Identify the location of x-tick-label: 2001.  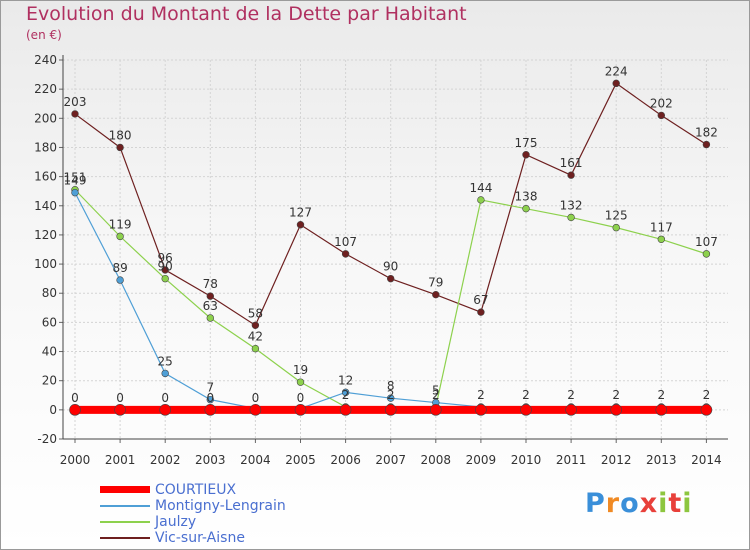
(120, 460).